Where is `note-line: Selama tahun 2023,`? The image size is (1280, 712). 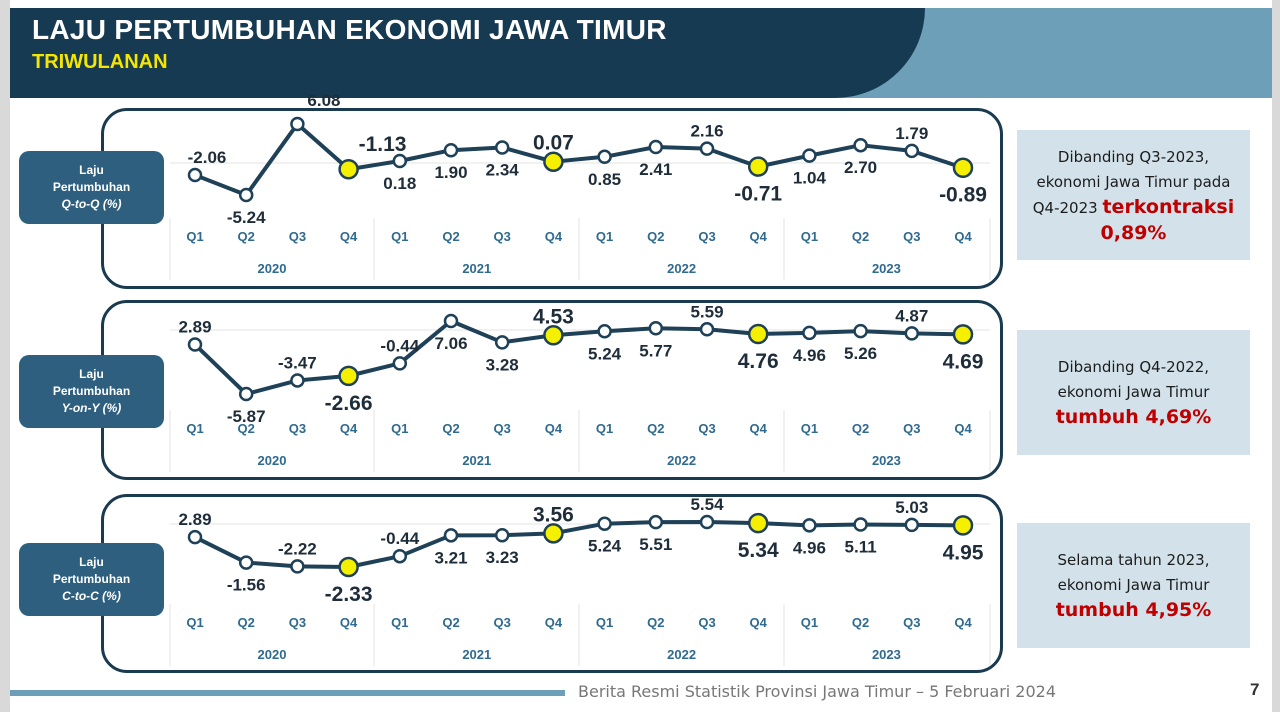 note-line: Selama tahun 2023, is located at coordinates (1133, 560).